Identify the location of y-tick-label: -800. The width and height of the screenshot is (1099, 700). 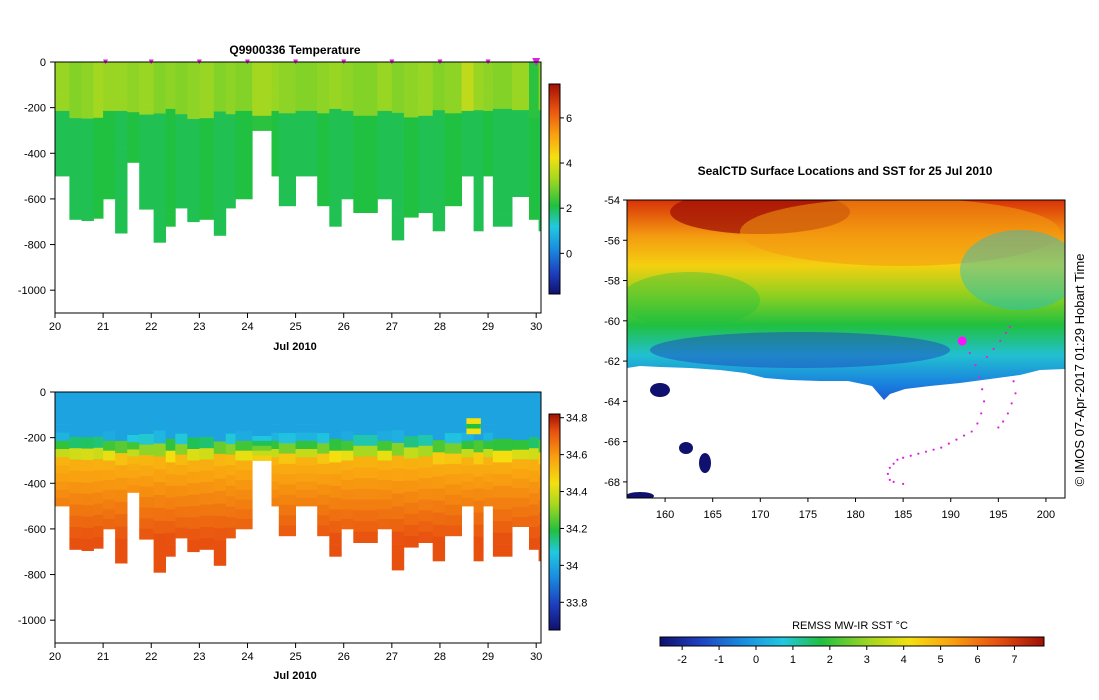
(35, 576).